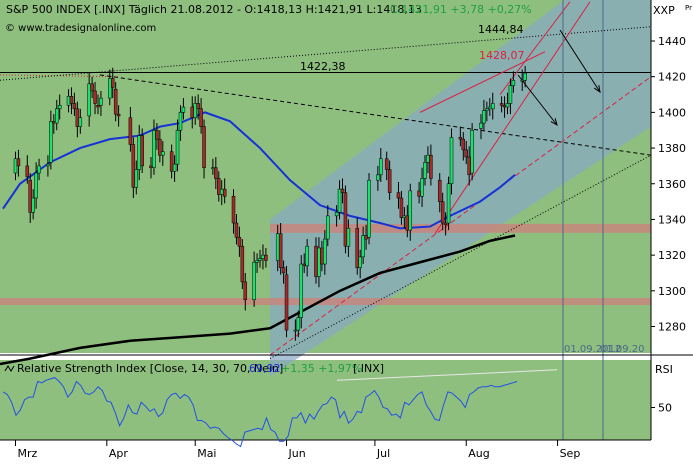 The width and height of the screenshot is (693, 466). Describe the element at coordinates (664, 10) in the screenshot. I see `axis-unit-label: XXP` at that location.